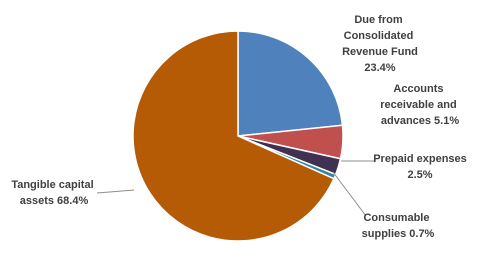  Describe the element at coordinates (379, 68) in the screenshot. I see `data-label-value: 23.4%` at that location.